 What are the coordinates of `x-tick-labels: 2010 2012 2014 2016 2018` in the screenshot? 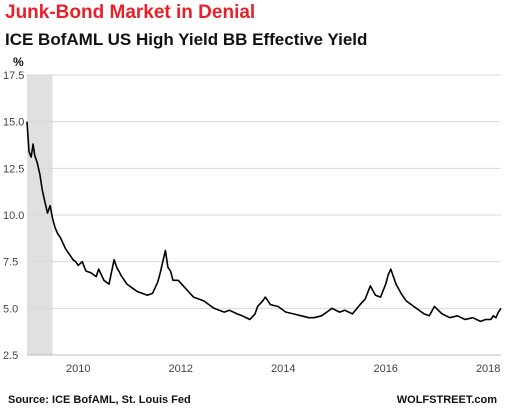 It's located at (283, 369).